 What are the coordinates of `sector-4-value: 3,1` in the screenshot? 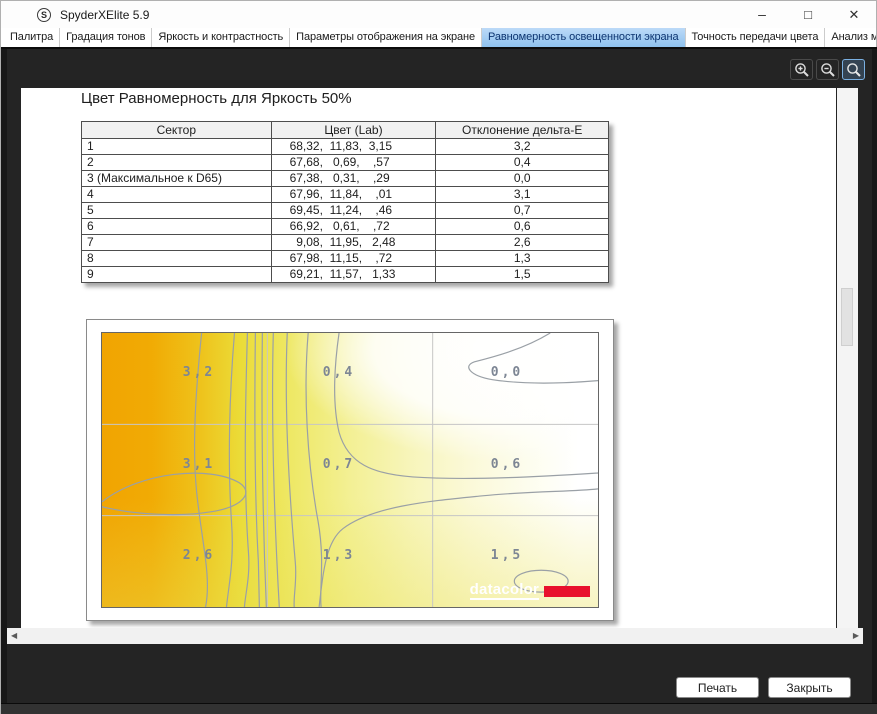 It's located at (199, 464).